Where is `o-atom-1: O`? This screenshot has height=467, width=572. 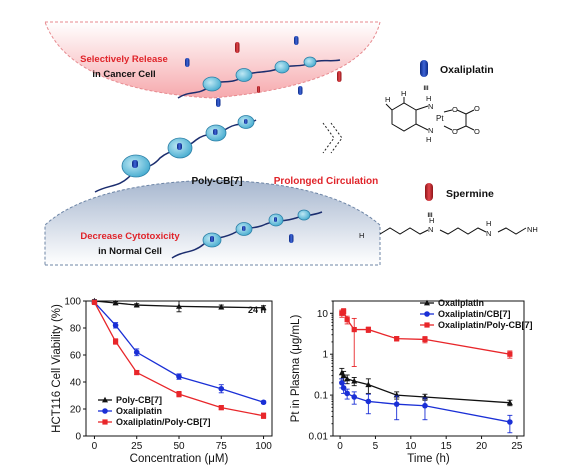 o-atom-1: O is located at coordinates (455, 109).